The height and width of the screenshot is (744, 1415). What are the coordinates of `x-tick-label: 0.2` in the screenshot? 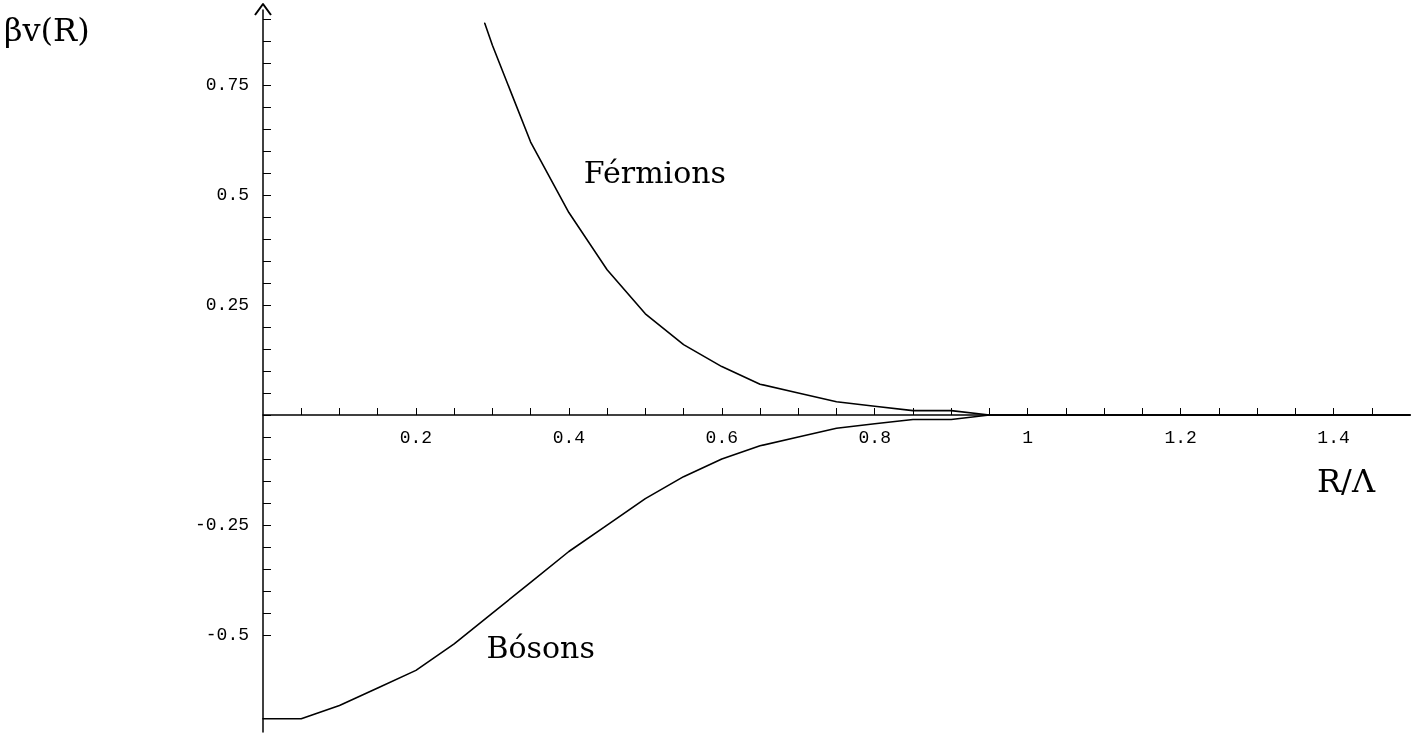 It's located at (416, 438).